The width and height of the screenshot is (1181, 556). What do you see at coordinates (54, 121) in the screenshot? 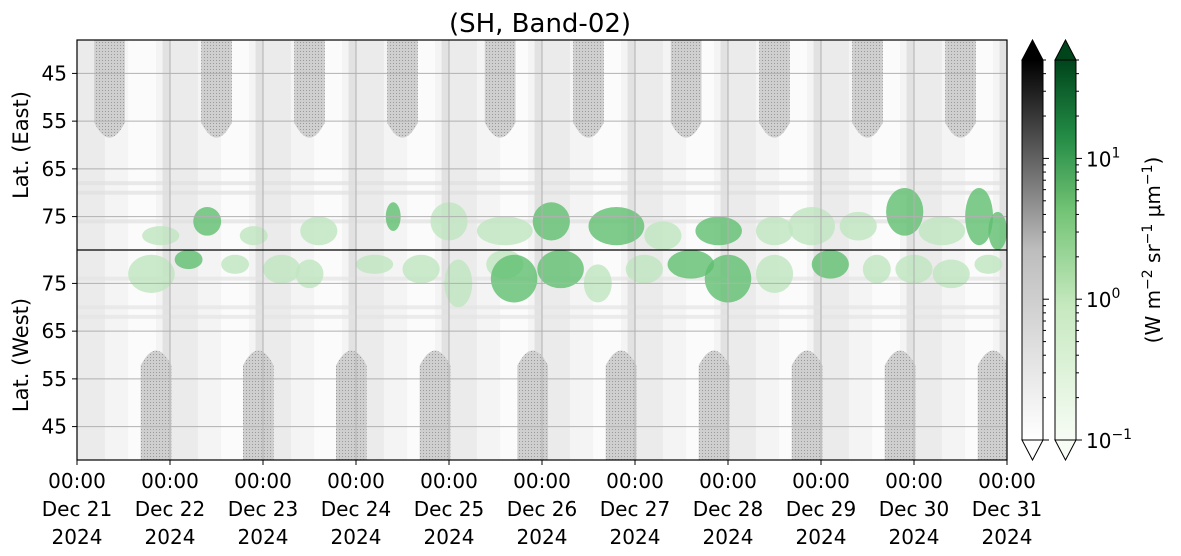
I see `y-tick-label-east: 55` at bounding box center [54, 121].